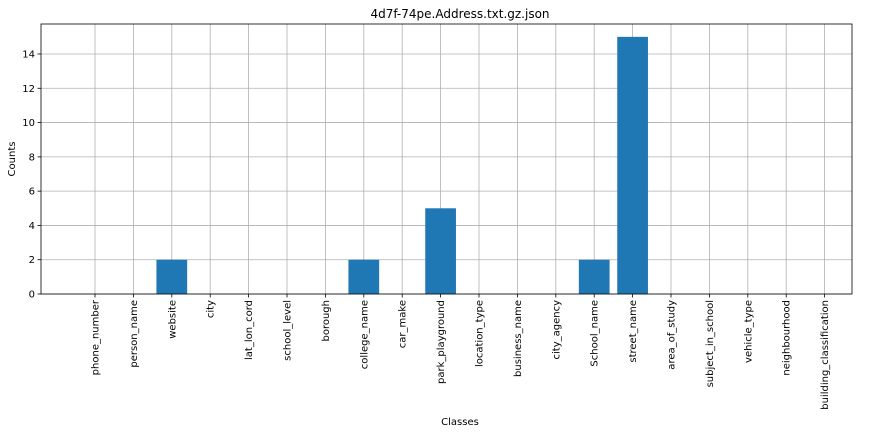 The height and width of the screenshot is (437, 885). What do you see at coordinates (556, 330) in the screenshot?
I see `x-tick-label-city_agency: city_agency` at bounding box center [556, 330].